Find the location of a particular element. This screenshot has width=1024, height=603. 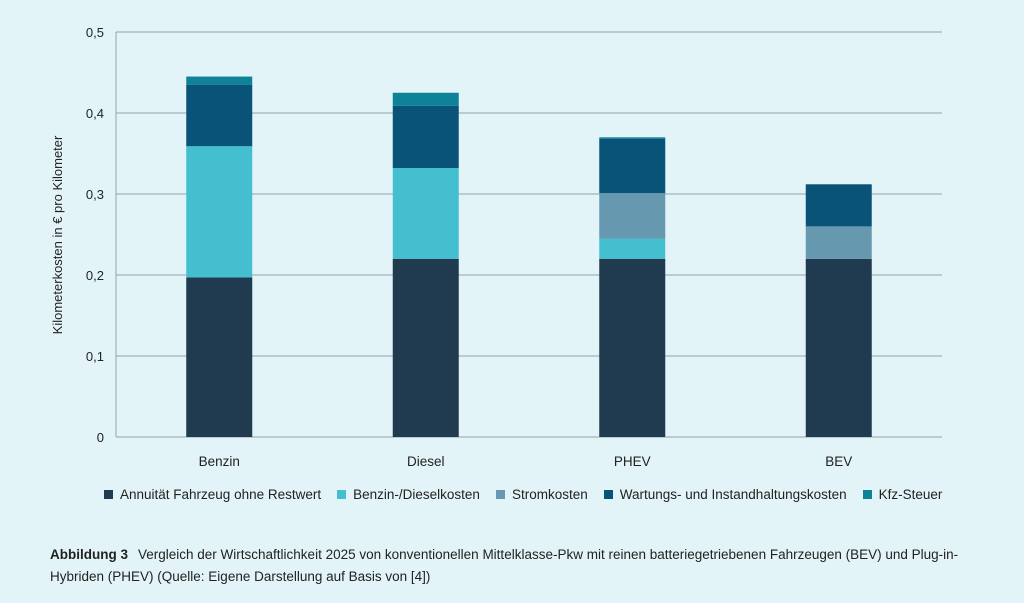

legend-item: Wartungs- und Instandhaltungskosten is located at coordinates (725, 494).